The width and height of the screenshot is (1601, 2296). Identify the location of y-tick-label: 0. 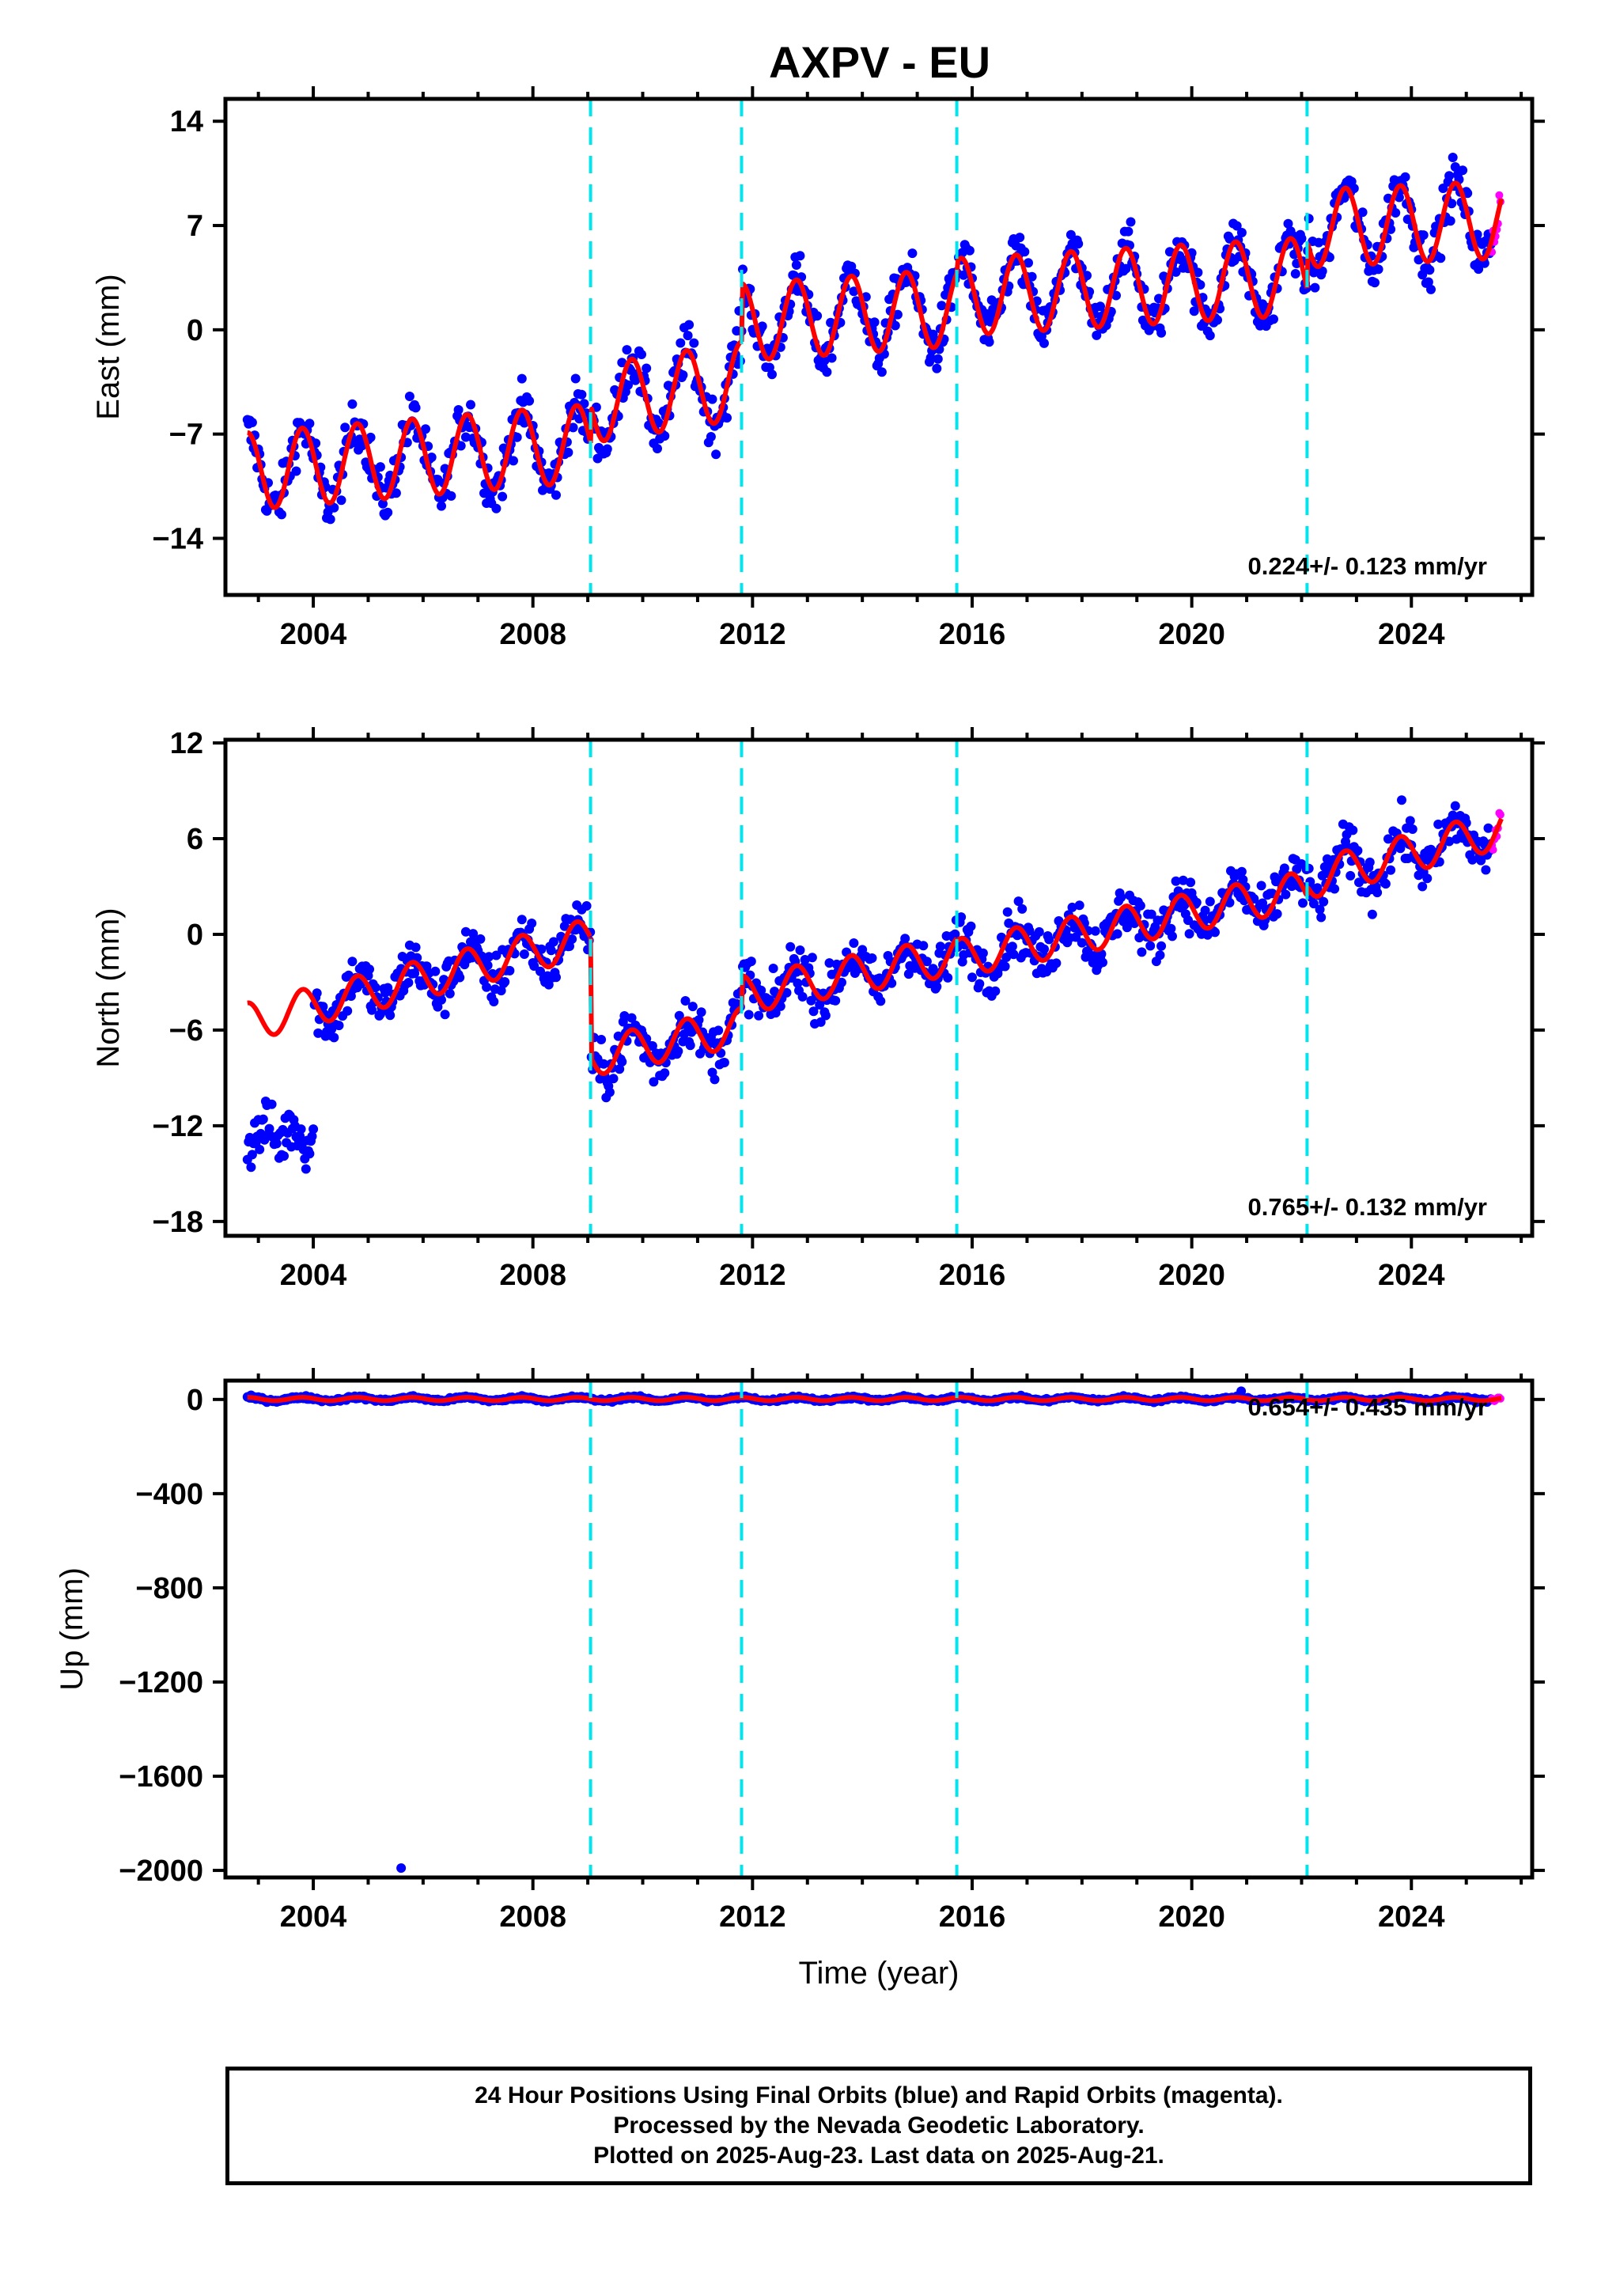
(195, 1401).